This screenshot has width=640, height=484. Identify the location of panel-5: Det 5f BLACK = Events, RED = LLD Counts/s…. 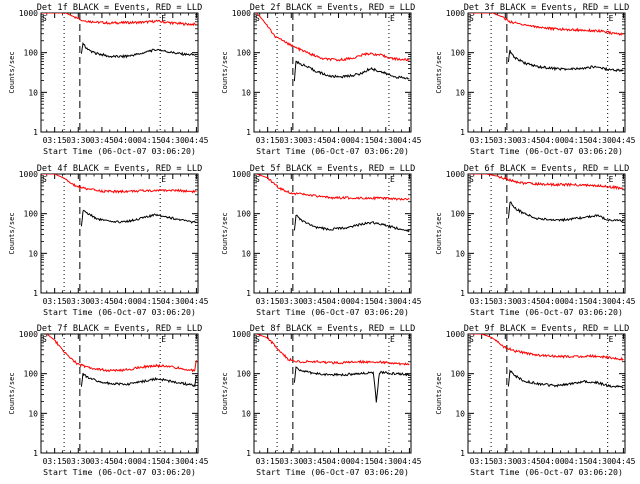
(321, 240).